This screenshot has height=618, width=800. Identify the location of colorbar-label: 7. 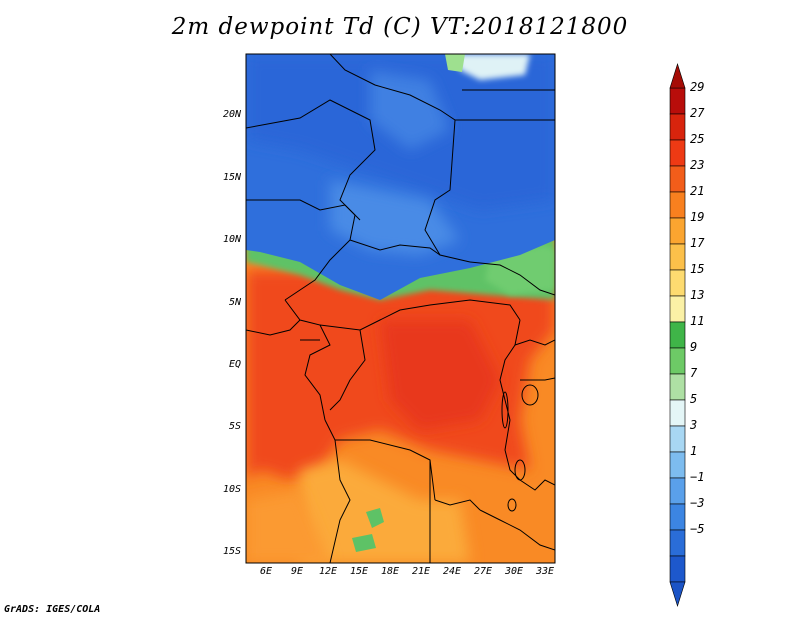
(694, 373).